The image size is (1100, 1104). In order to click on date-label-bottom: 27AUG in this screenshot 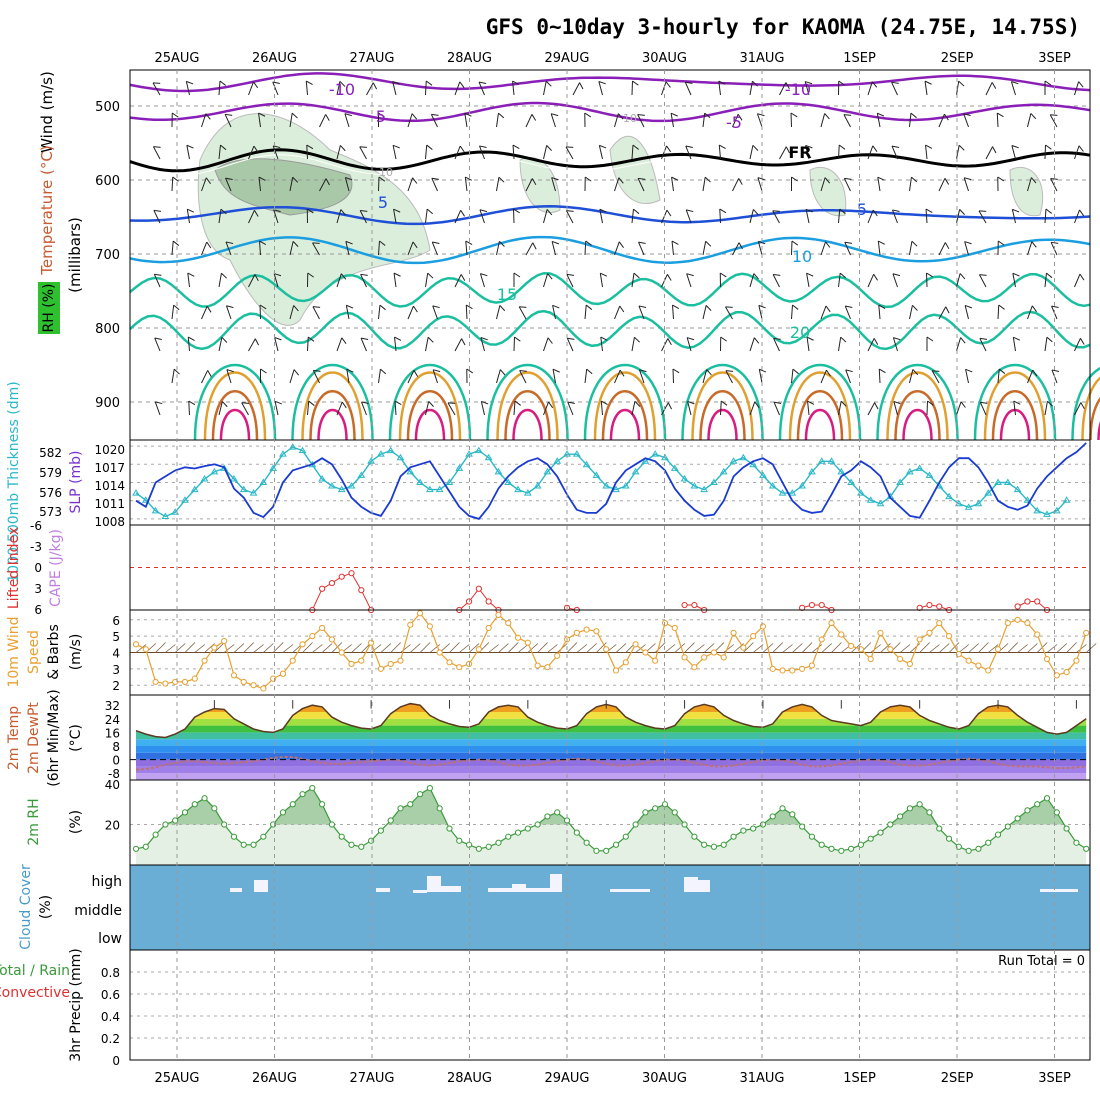, I will do `click(371, 1078)`.